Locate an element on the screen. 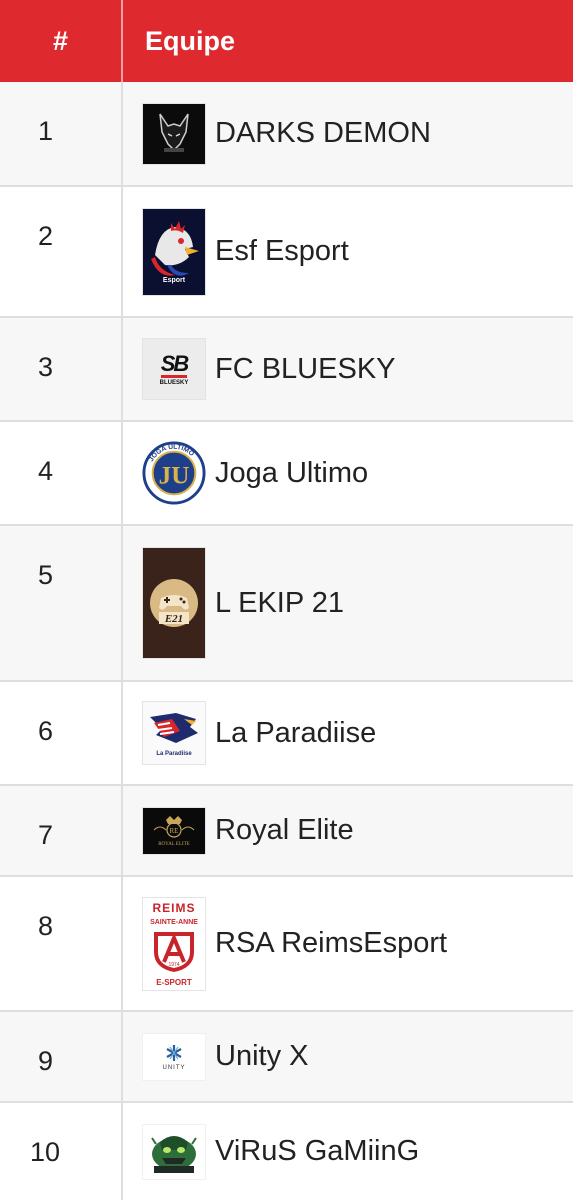 The height and width of the screenshot is (1200, 573). rooster-logo-icon: Esport is located at coordinates (174, 251).